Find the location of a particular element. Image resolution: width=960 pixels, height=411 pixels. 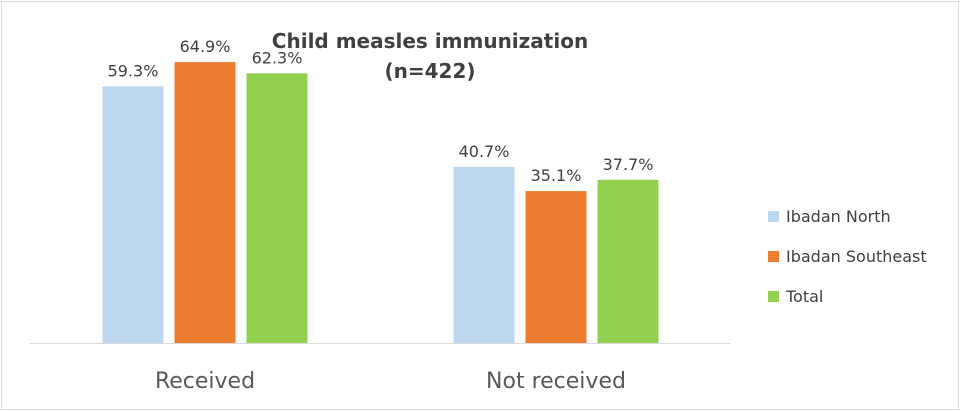

chart-title-block: Child measles immunization (n=422) is located at coordinates (430, 56).